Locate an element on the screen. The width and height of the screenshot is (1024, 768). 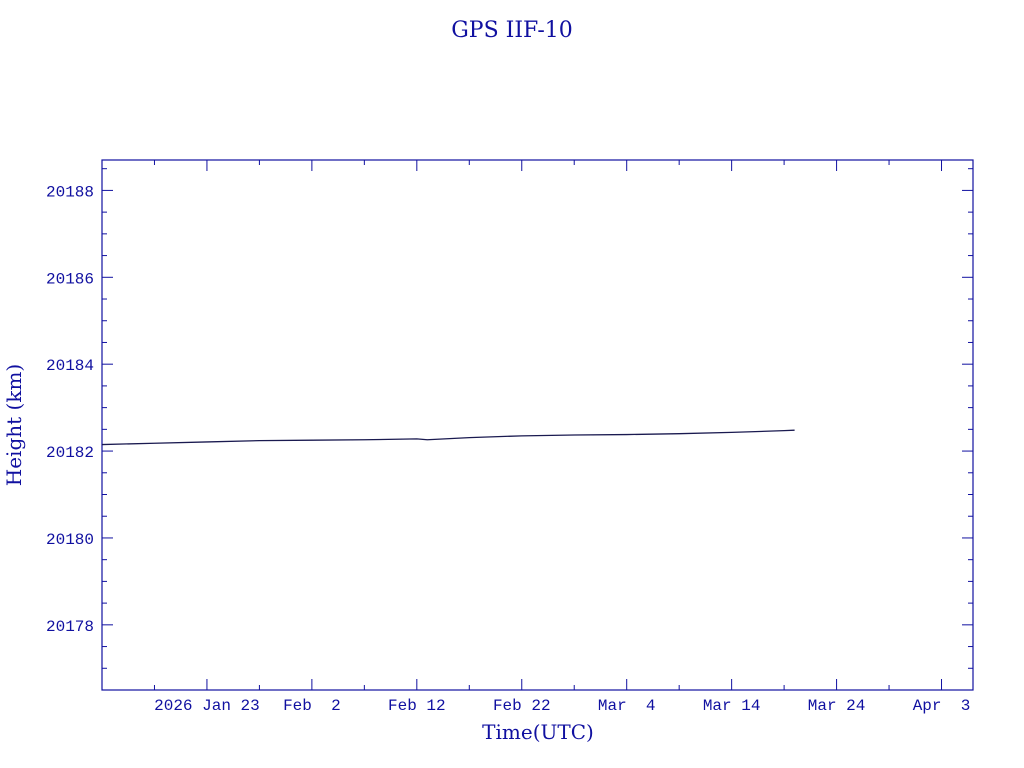
x-tick-label: Mar 4 is located at coordinates (627, 706).